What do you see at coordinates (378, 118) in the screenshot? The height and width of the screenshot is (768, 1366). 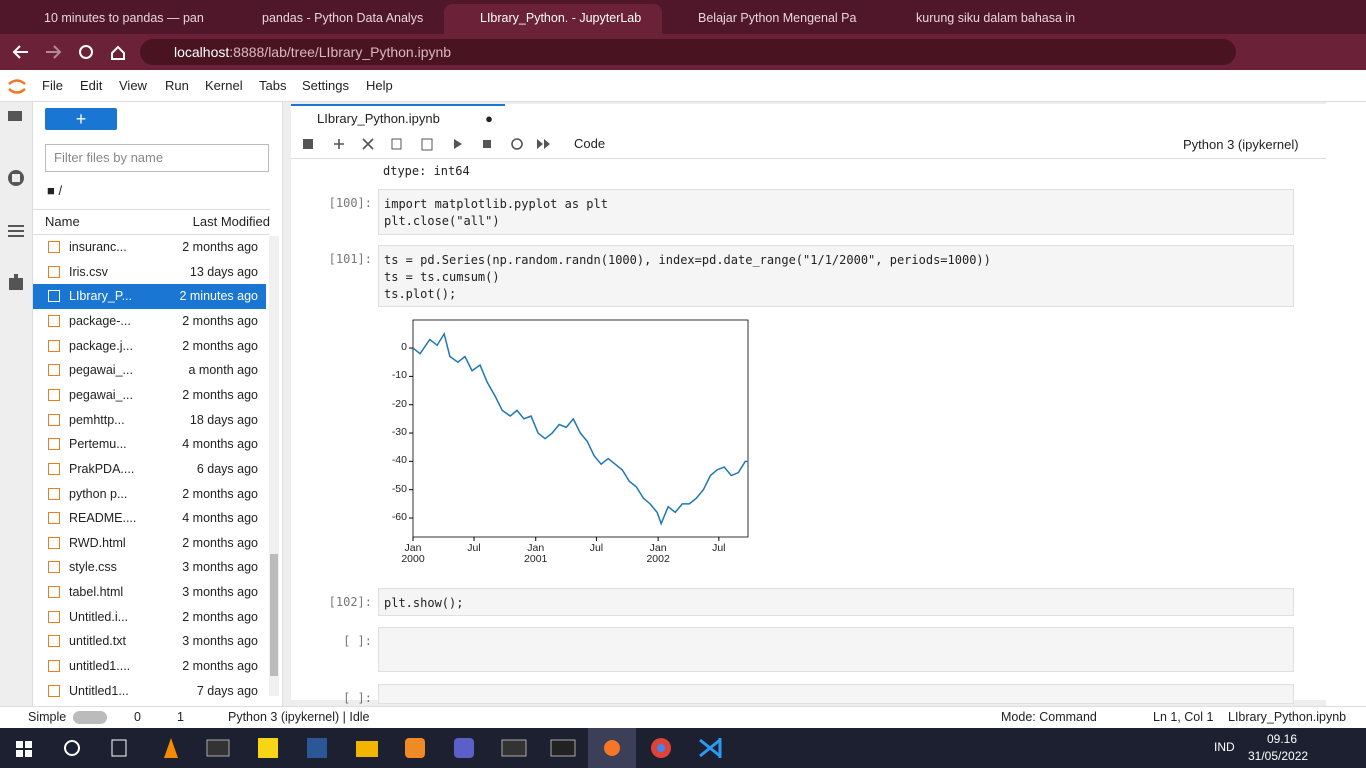 I see `notebook-tab-title: LIbrary_Python.ipynb` at bounding box center [378, 118].